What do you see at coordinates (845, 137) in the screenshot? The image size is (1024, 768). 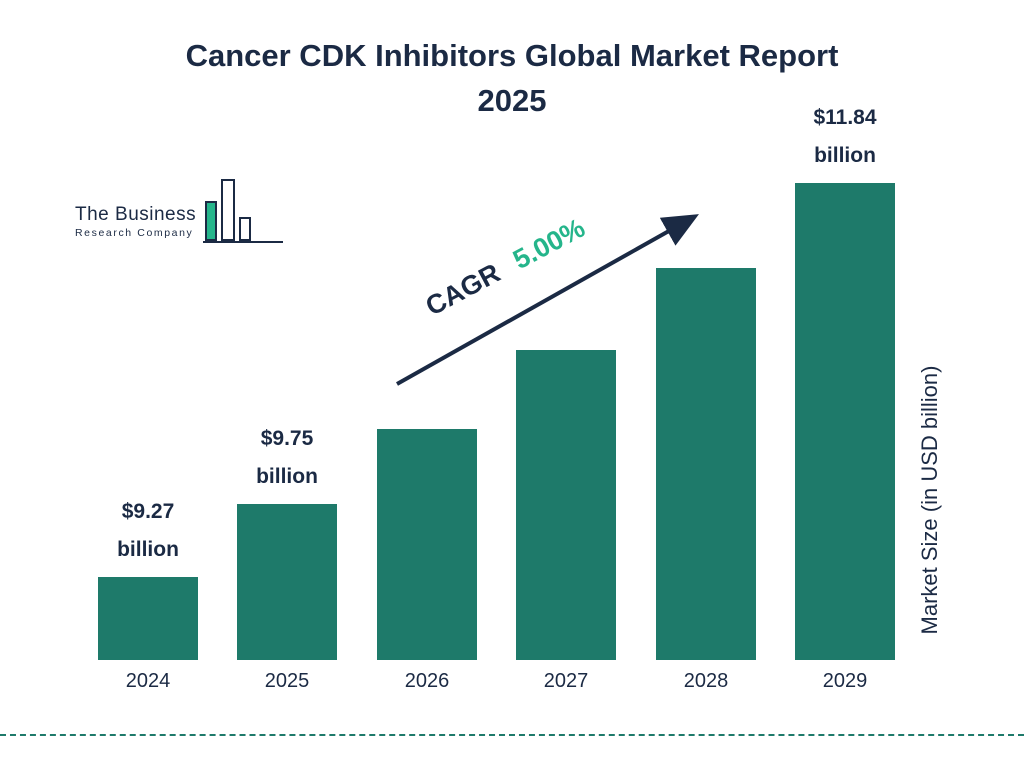 I see `bar-value-label-2029: $11.84 billion` at bounding box center [845, 137].